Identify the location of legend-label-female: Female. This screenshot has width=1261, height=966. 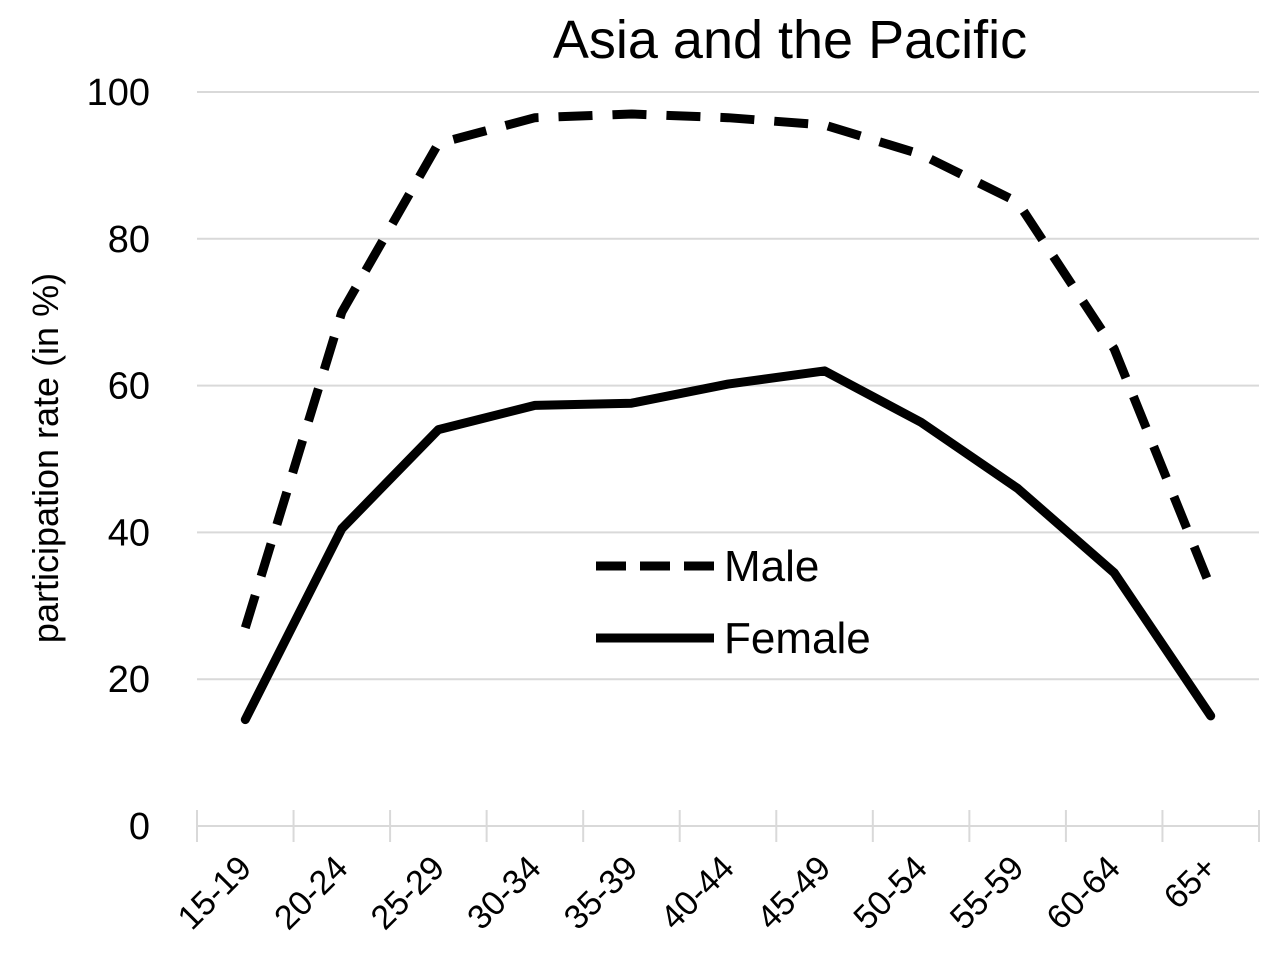
(797, 638).